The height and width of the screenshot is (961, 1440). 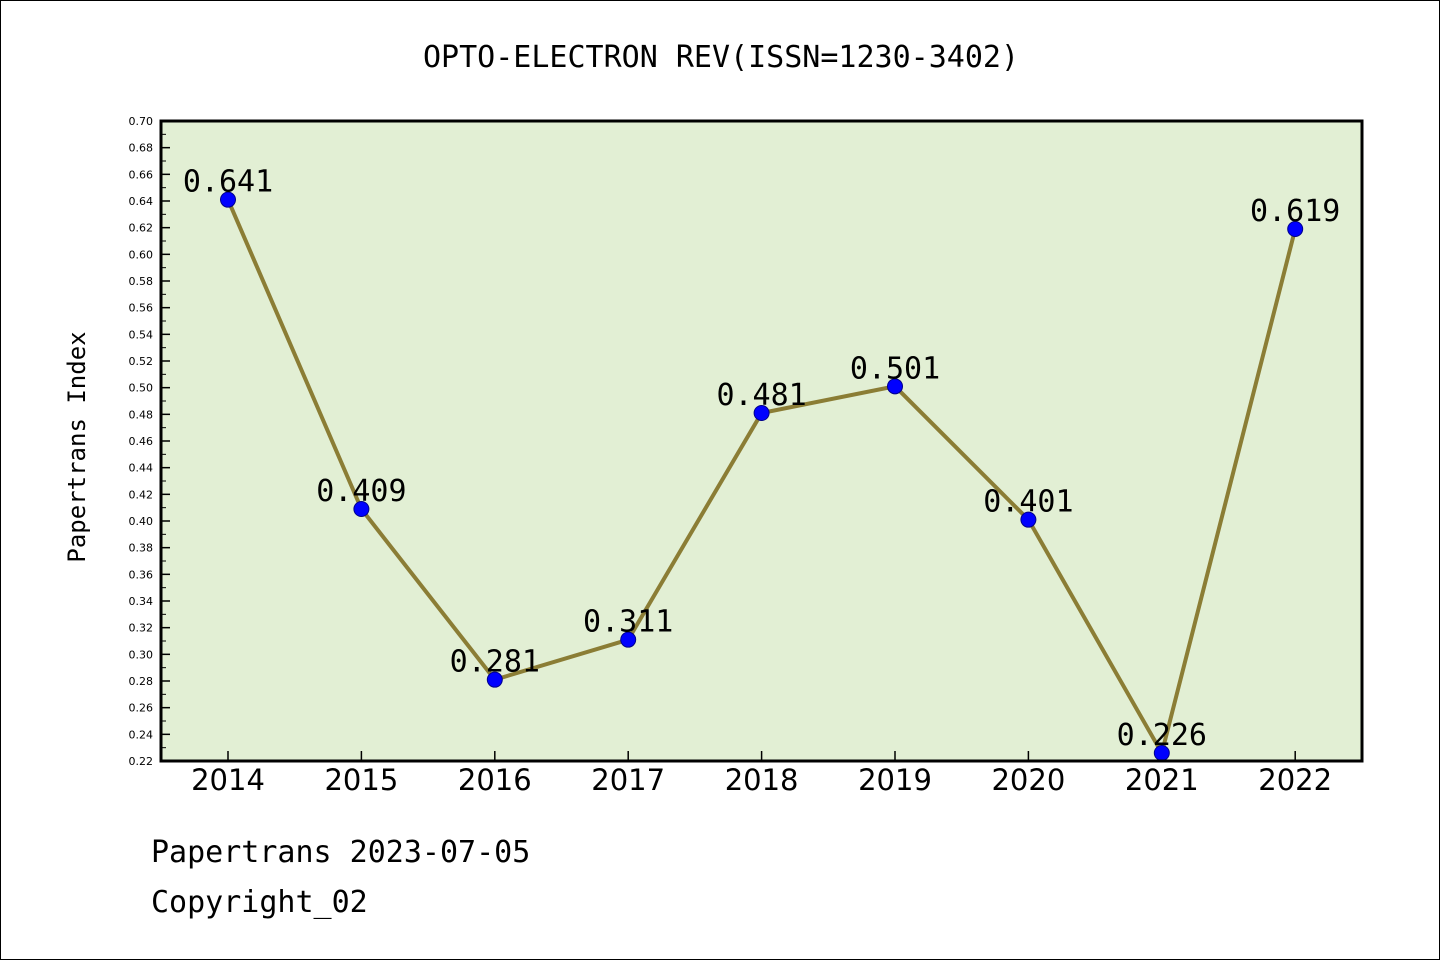 I want to click on x-tick-label: 2018, so click(x=762, y=780).